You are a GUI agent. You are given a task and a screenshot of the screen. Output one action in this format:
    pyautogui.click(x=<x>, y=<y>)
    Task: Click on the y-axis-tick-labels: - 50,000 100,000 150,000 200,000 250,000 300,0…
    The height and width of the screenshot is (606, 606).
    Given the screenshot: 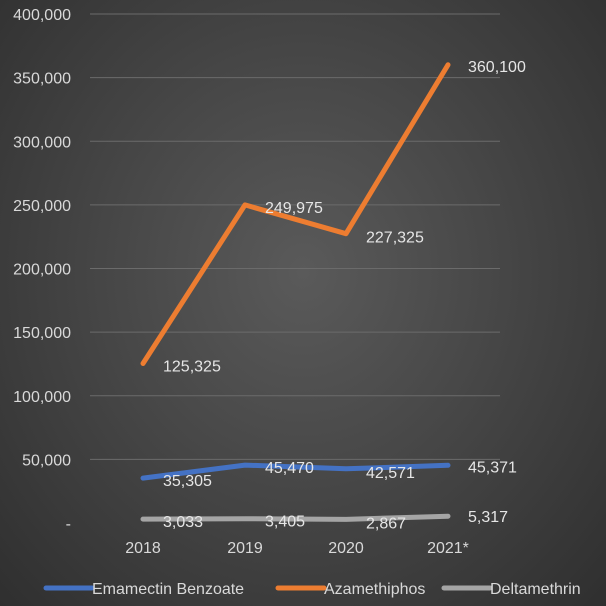 What is the action you would take?
    pyautogui.click(x=42, y=270)
    